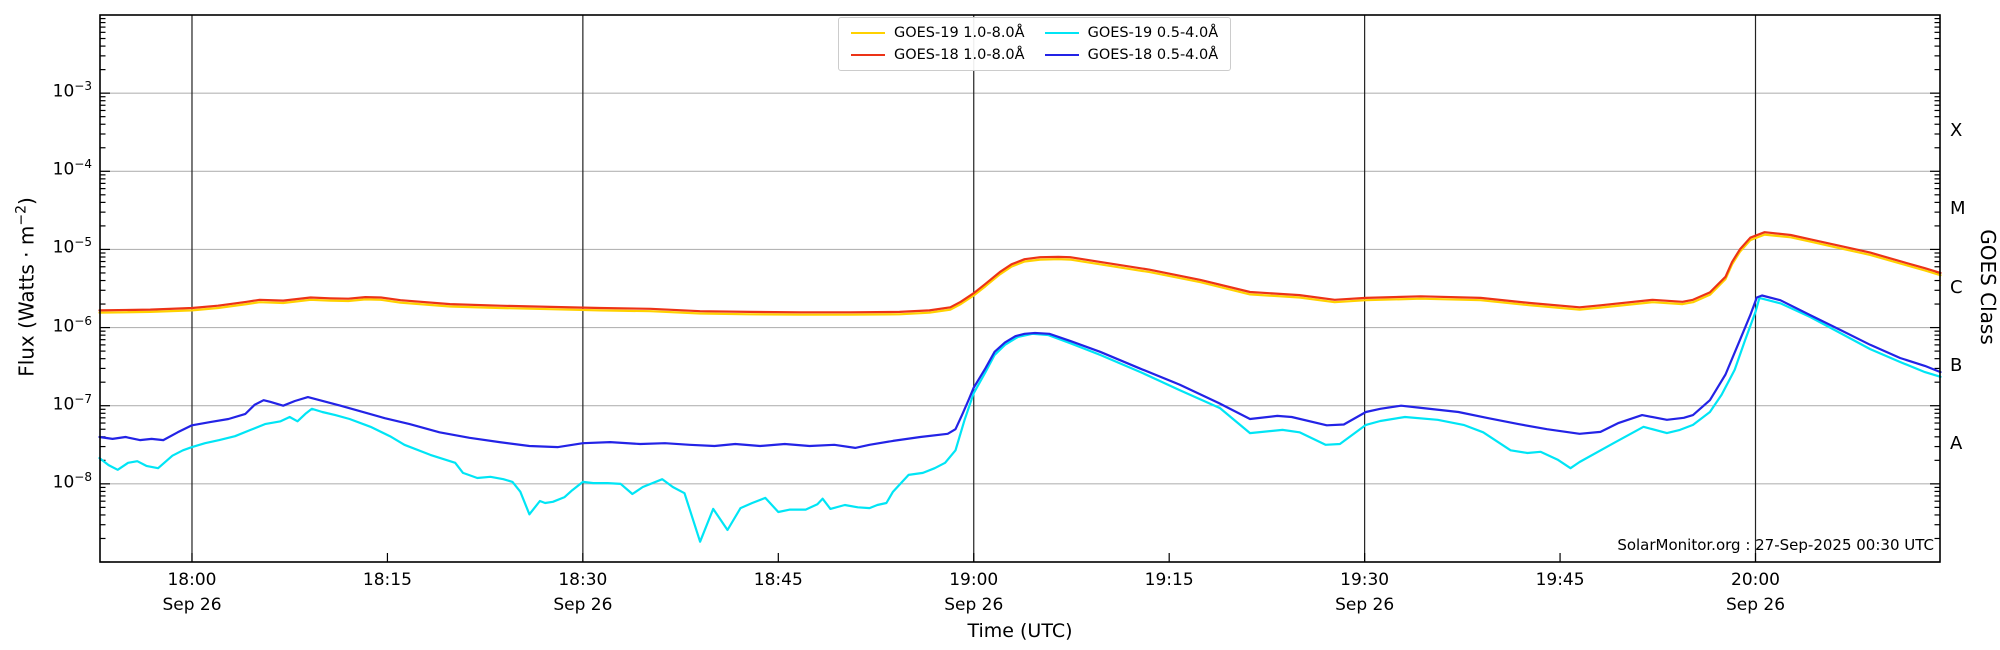 This screenshot has width=2000, height=650. Describe the element at coordinates (1153, 55) in the screenshot. I see `legend-label: GOES-18 0.5-4.0Å` at that location.